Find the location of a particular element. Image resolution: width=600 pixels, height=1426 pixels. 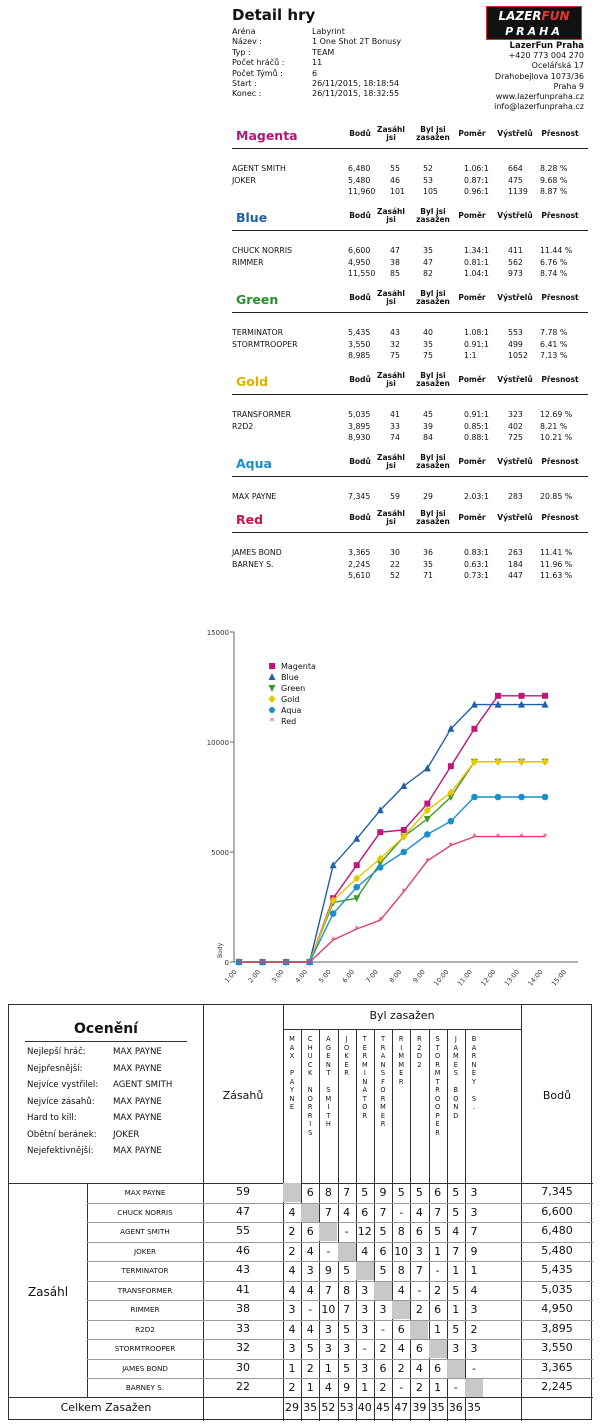

cell-pomer: 0.73:1 is located at coordinates (476, 575).